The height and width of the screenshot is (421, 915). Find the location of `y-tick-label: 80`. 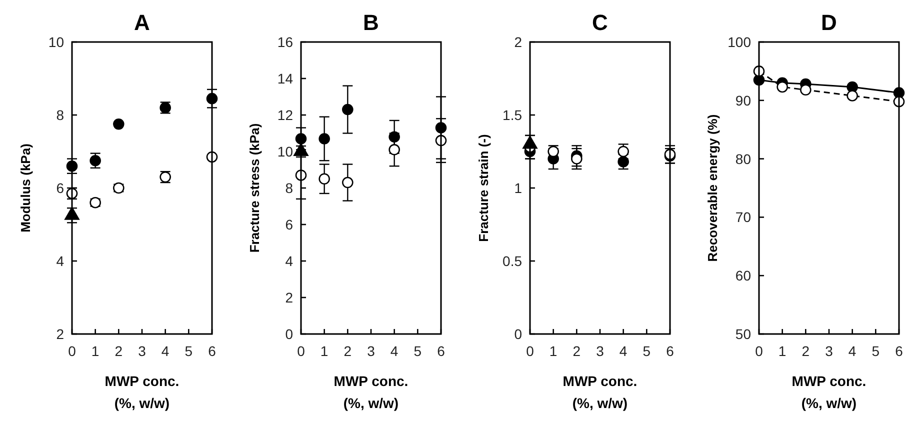

y-tick-label: 80 is located at coordinates (743, 158).